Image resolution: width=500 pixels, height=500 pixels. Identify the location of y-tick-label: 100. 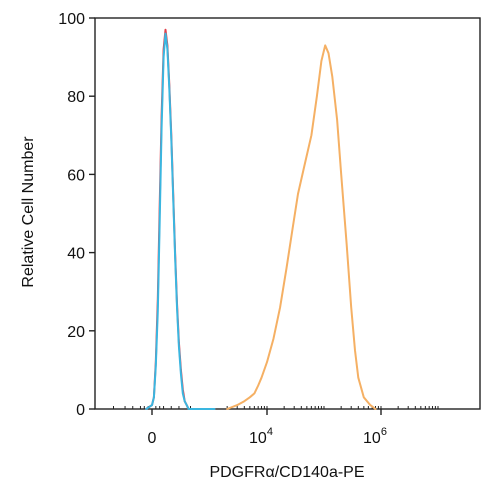
(71, 19).